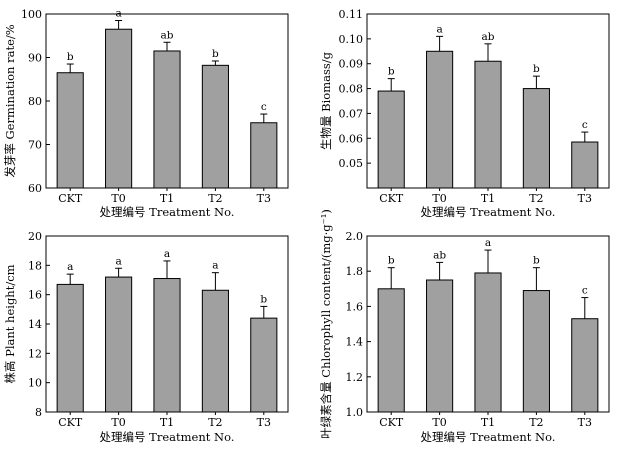  I want to click on y-tick-label: 1.6, so click(355, 306).